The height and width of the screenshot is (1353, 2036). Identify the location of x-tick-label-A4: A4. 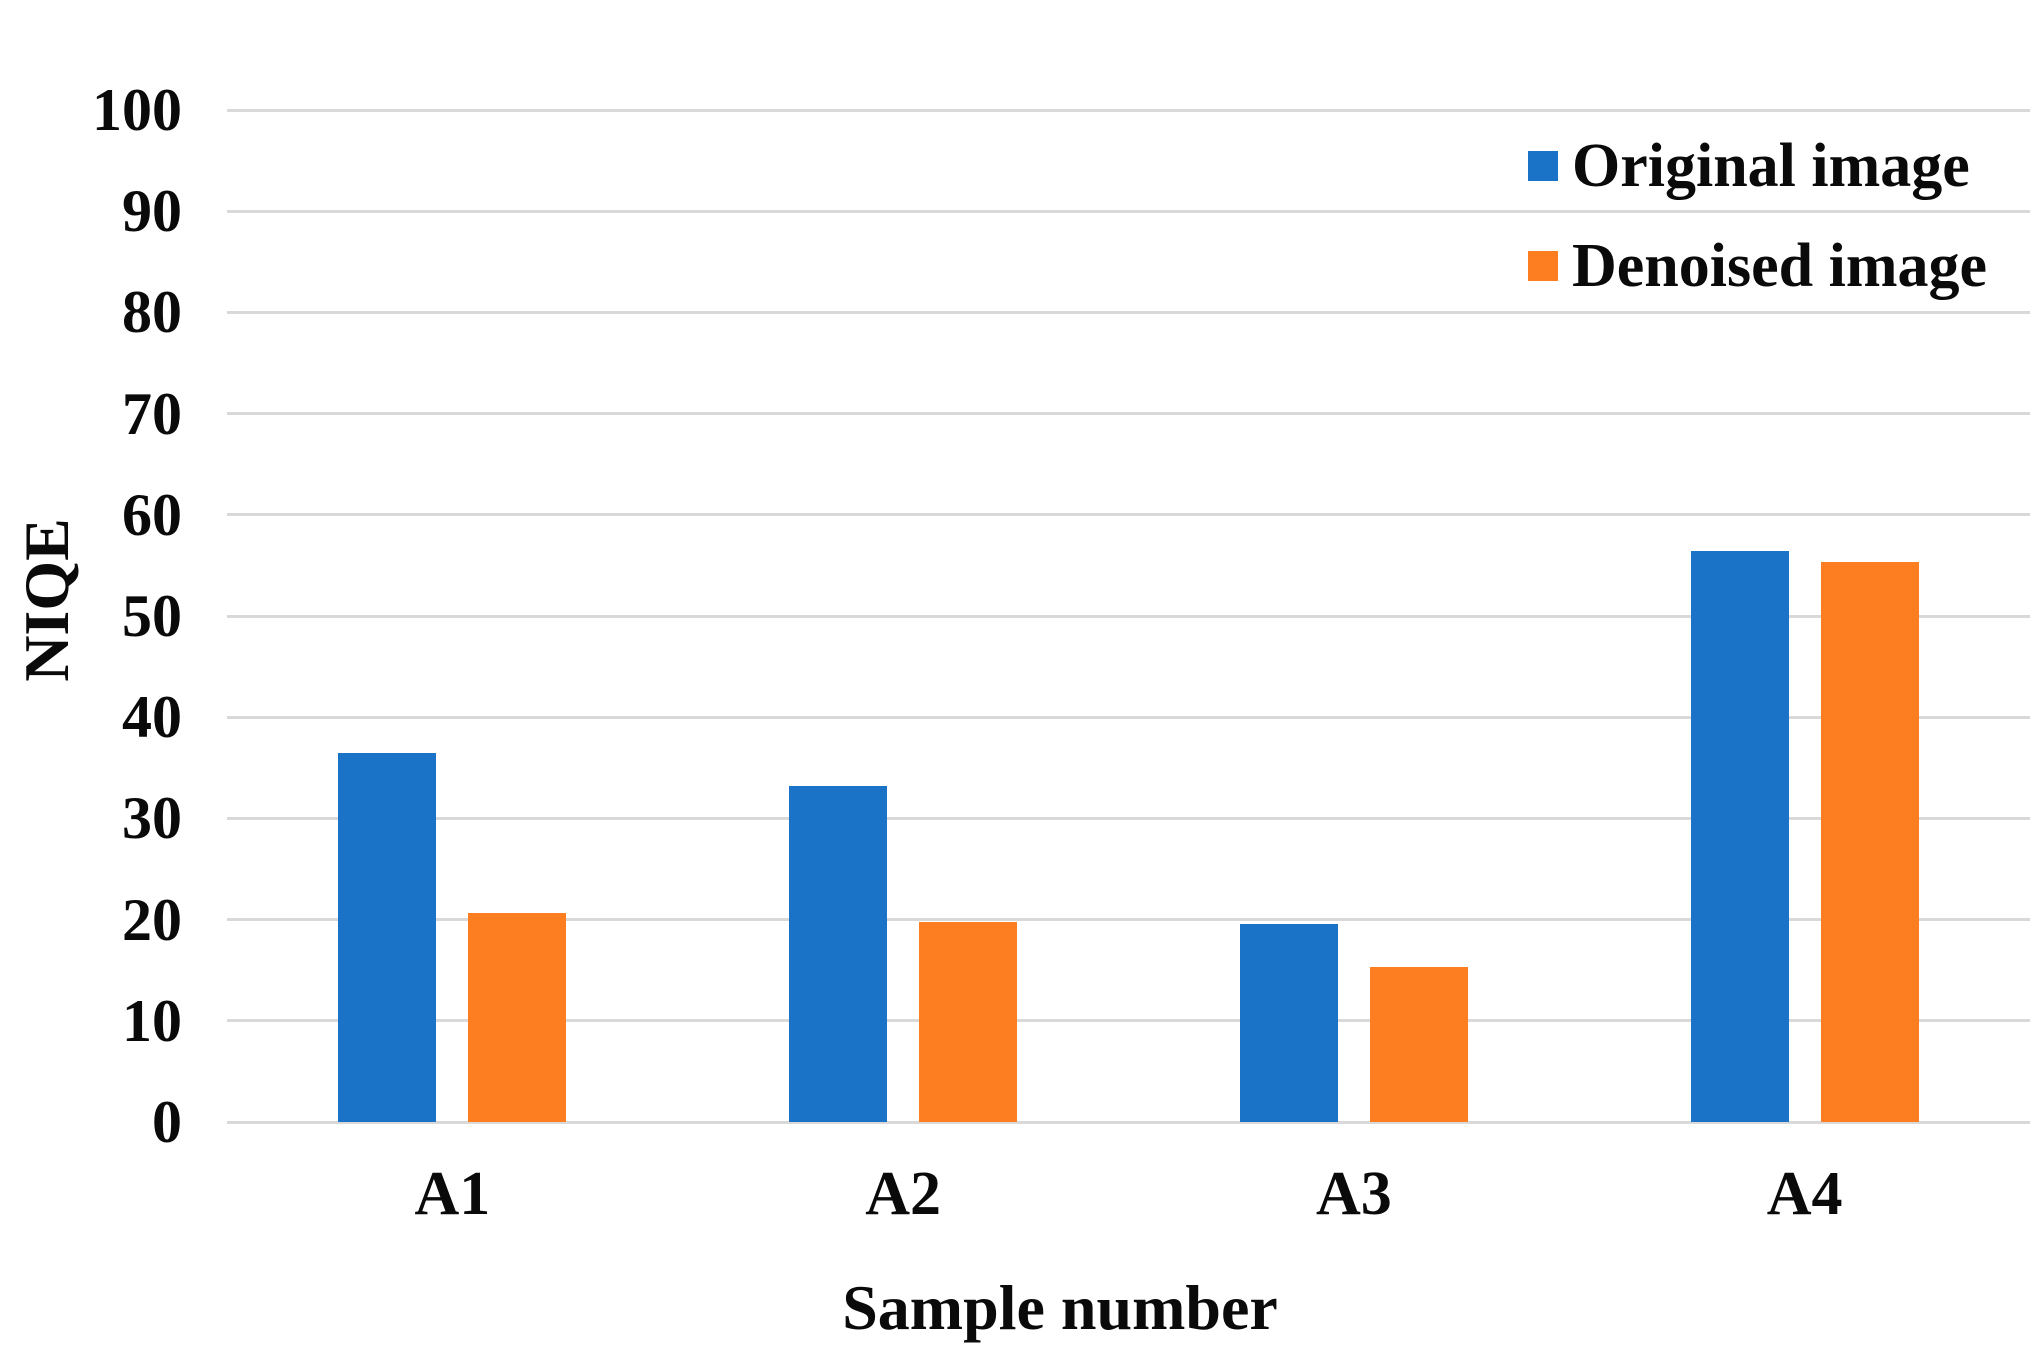
(1804, 1194).